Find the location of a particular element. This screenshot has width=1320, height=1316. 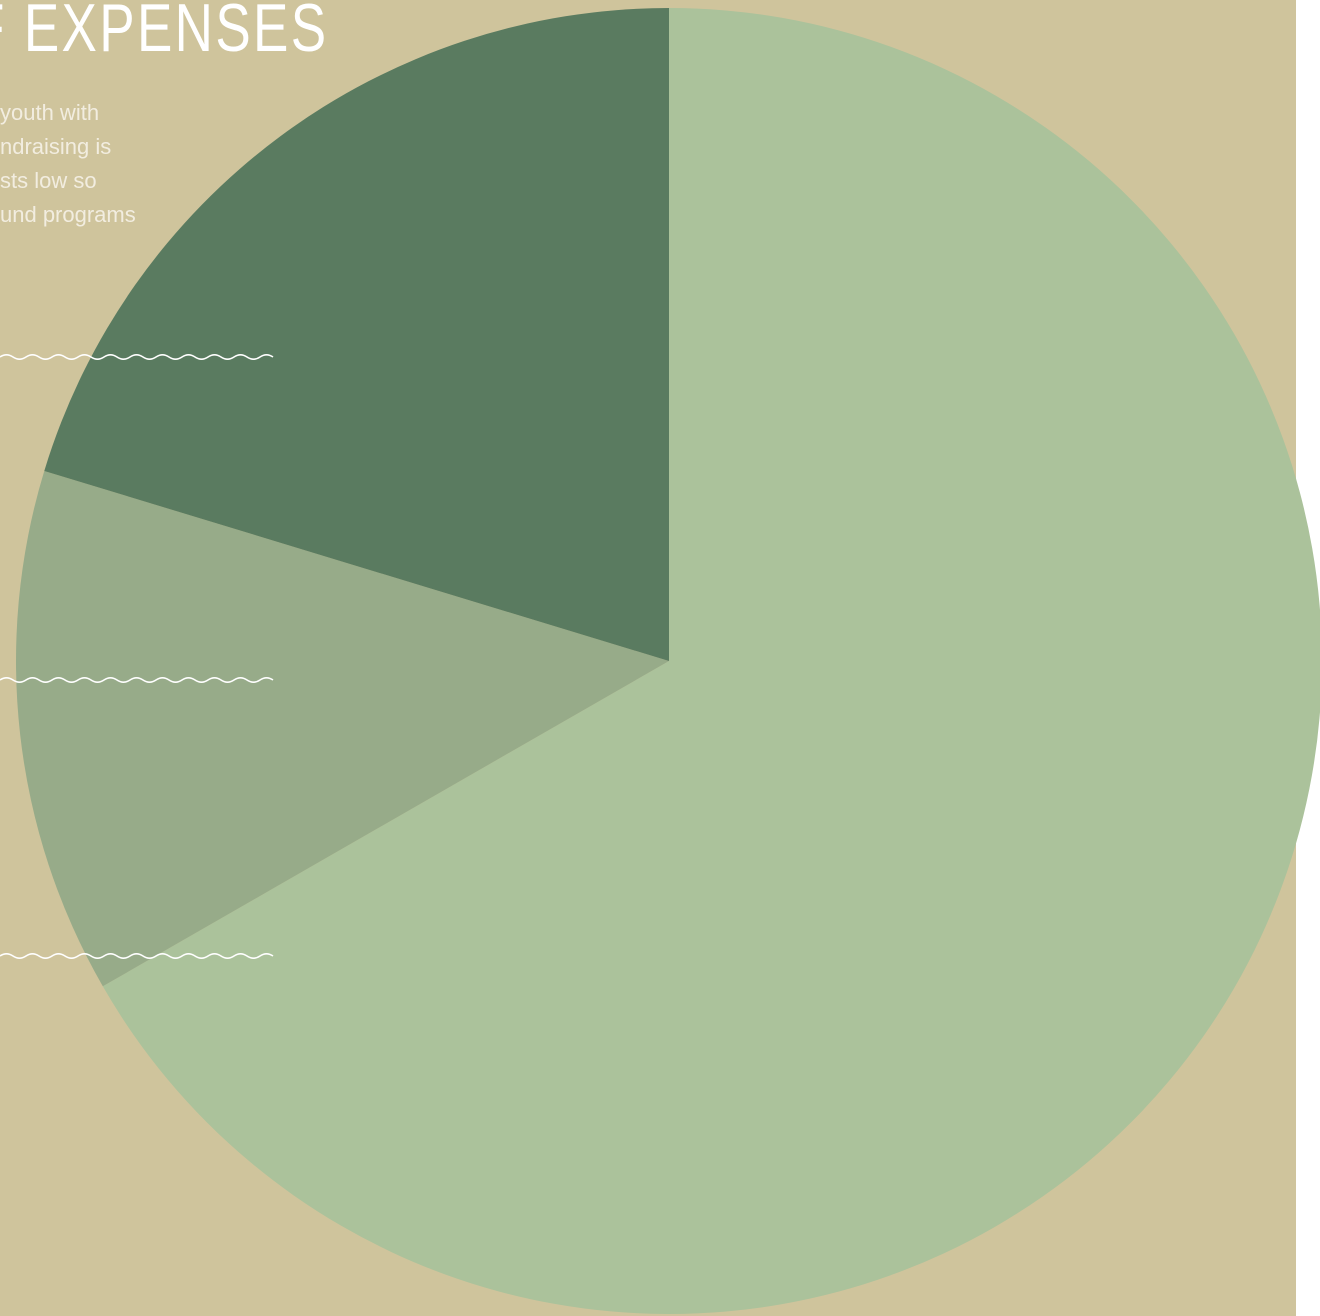

leader-lines is located at coordinates (137, 656).